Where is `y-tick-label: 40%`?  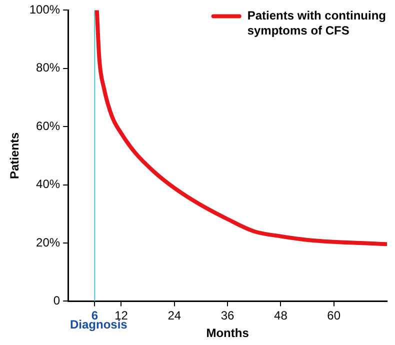 y-tick-label: 40% is located at coordinates (48, 184).